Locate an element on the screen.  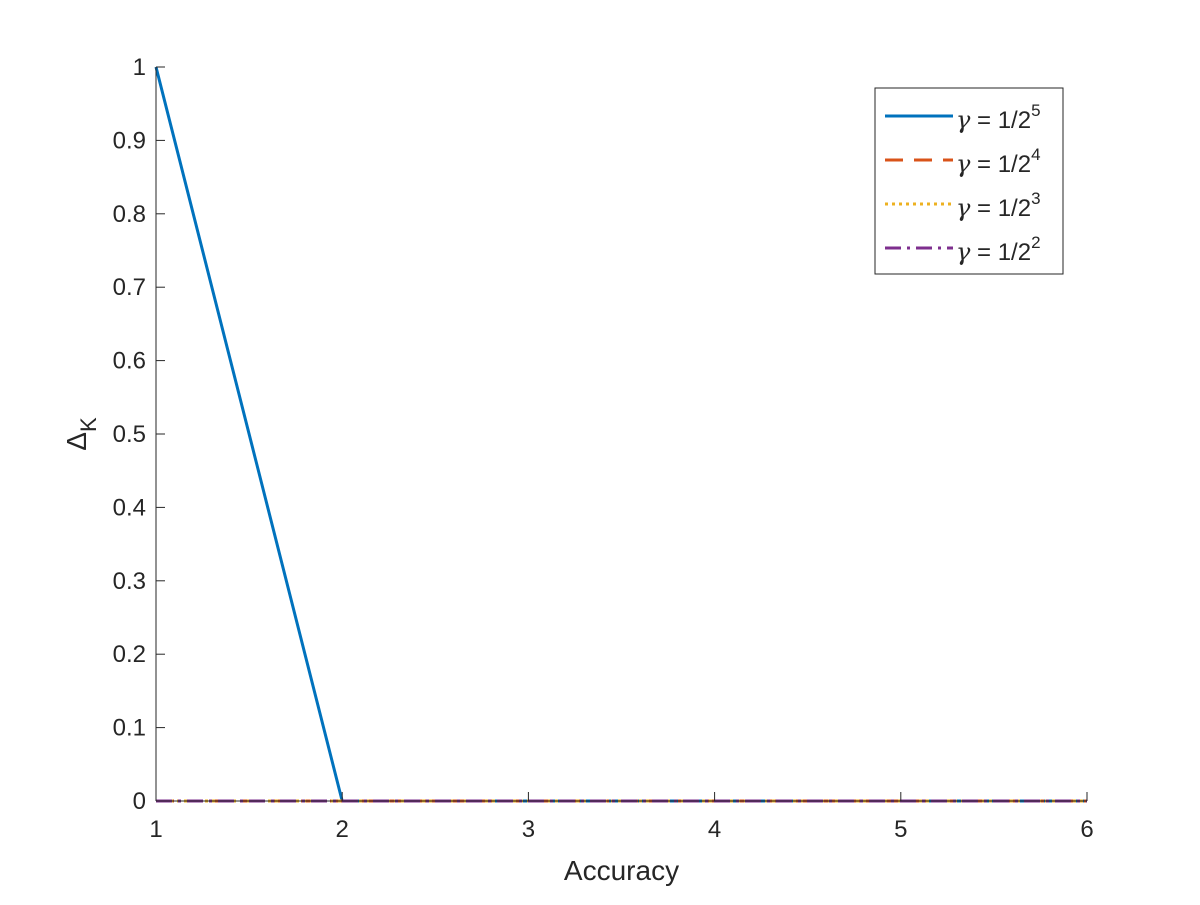
legend: γ = 1/25γ = 1/24γ = 1/23γ = 1/22 is located at coordinates (969, 181).